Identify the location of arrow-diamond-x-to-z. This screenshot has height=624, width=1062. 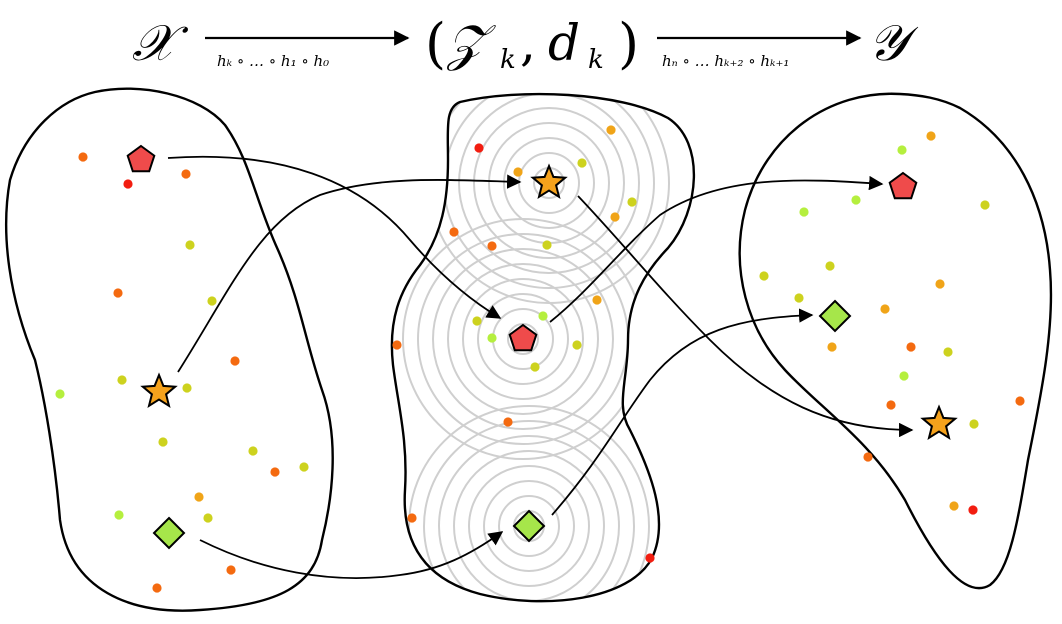
(351, 555).